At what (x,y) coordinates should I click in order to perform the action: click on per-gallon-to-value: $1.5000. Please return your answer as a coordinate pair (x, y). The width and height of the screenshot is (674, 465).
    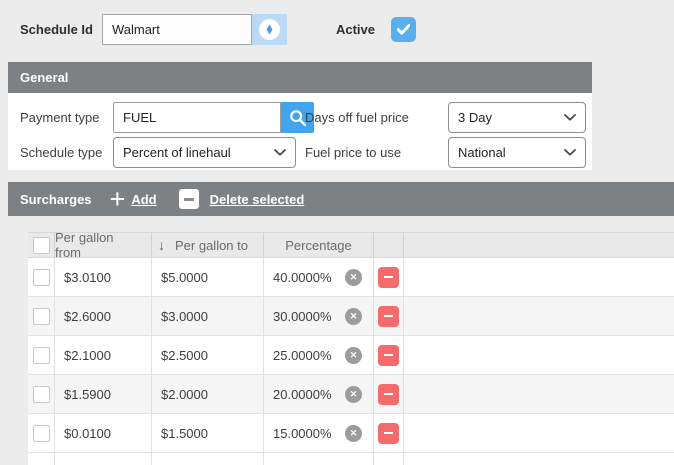
    Looking at the image, I should click on (184, 433).